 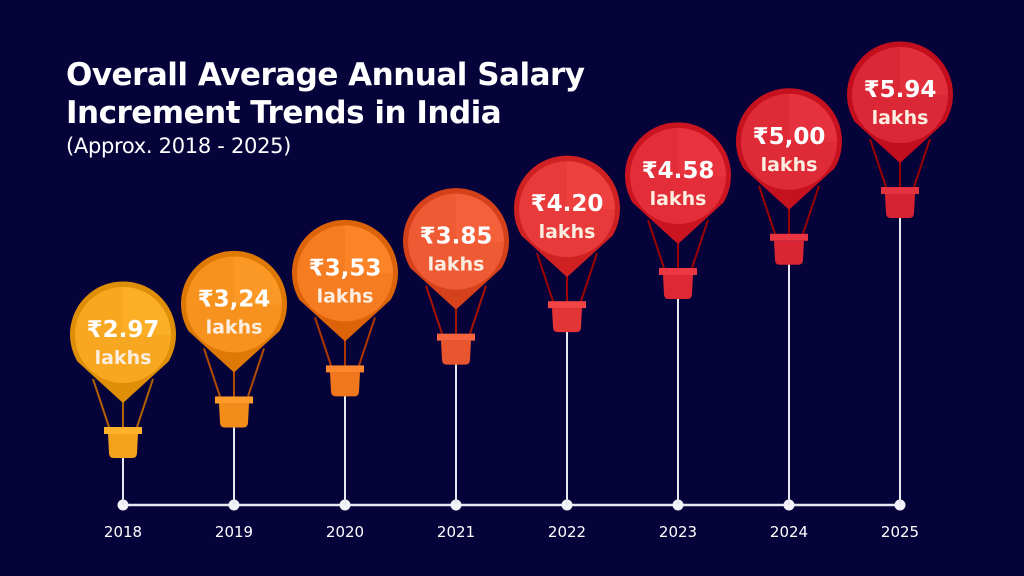 I want to click on chart-subtitle: (Approx. 2018 - 2025), so click(x=179, y=146).